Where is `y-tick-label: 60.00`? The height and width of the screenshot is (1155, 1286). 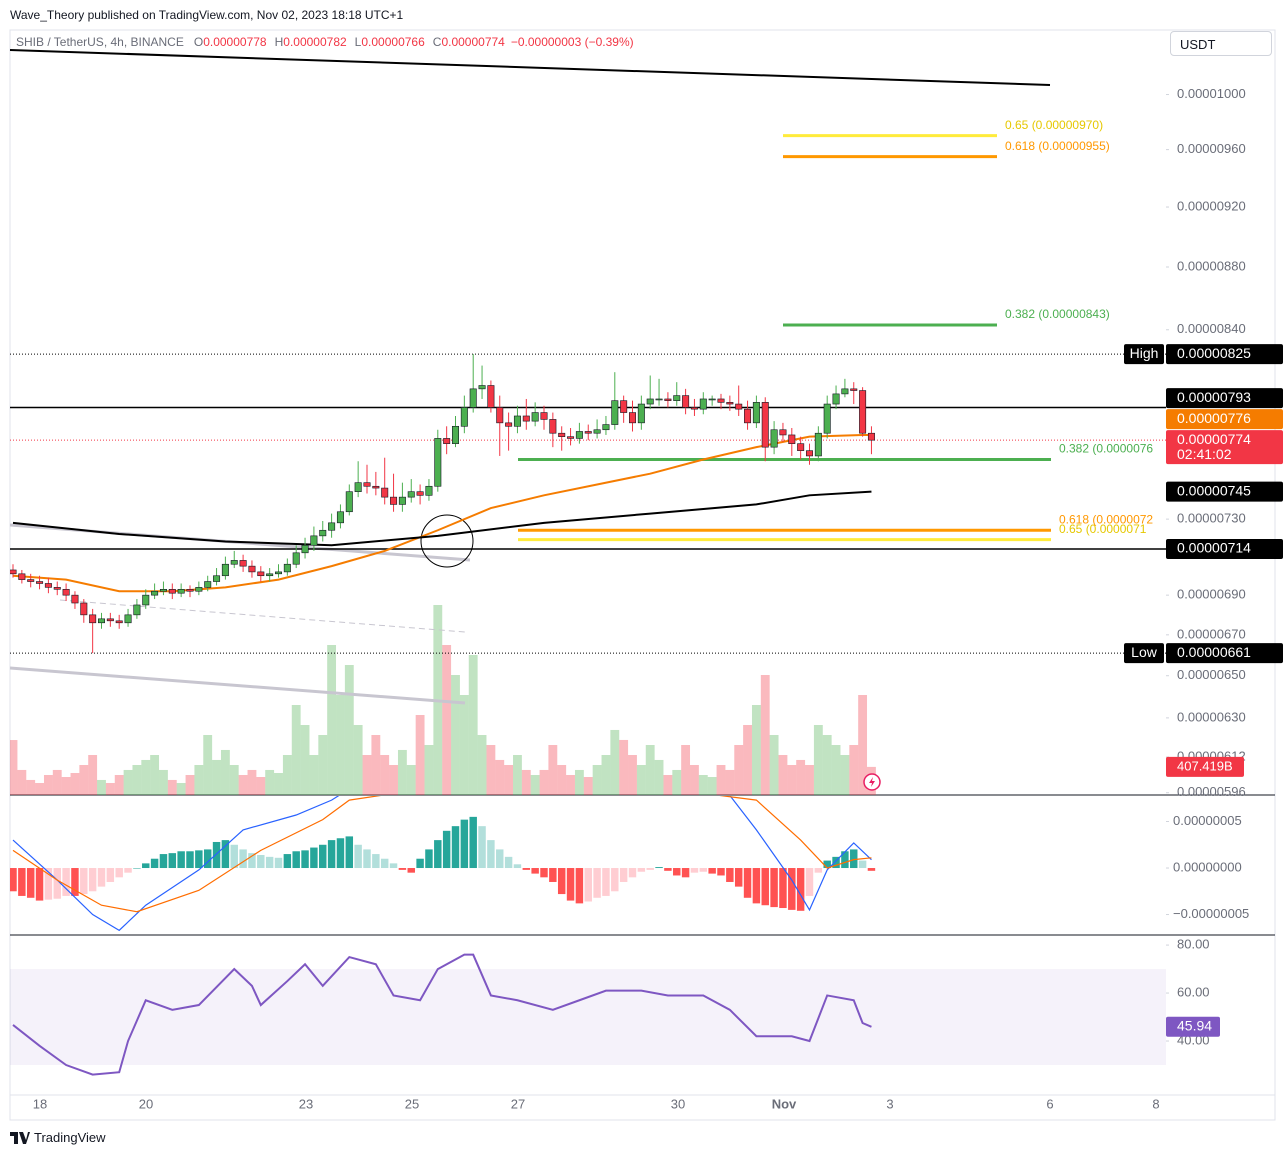
y-tick-label: 60.00 is located at coordinates (1193, 991).